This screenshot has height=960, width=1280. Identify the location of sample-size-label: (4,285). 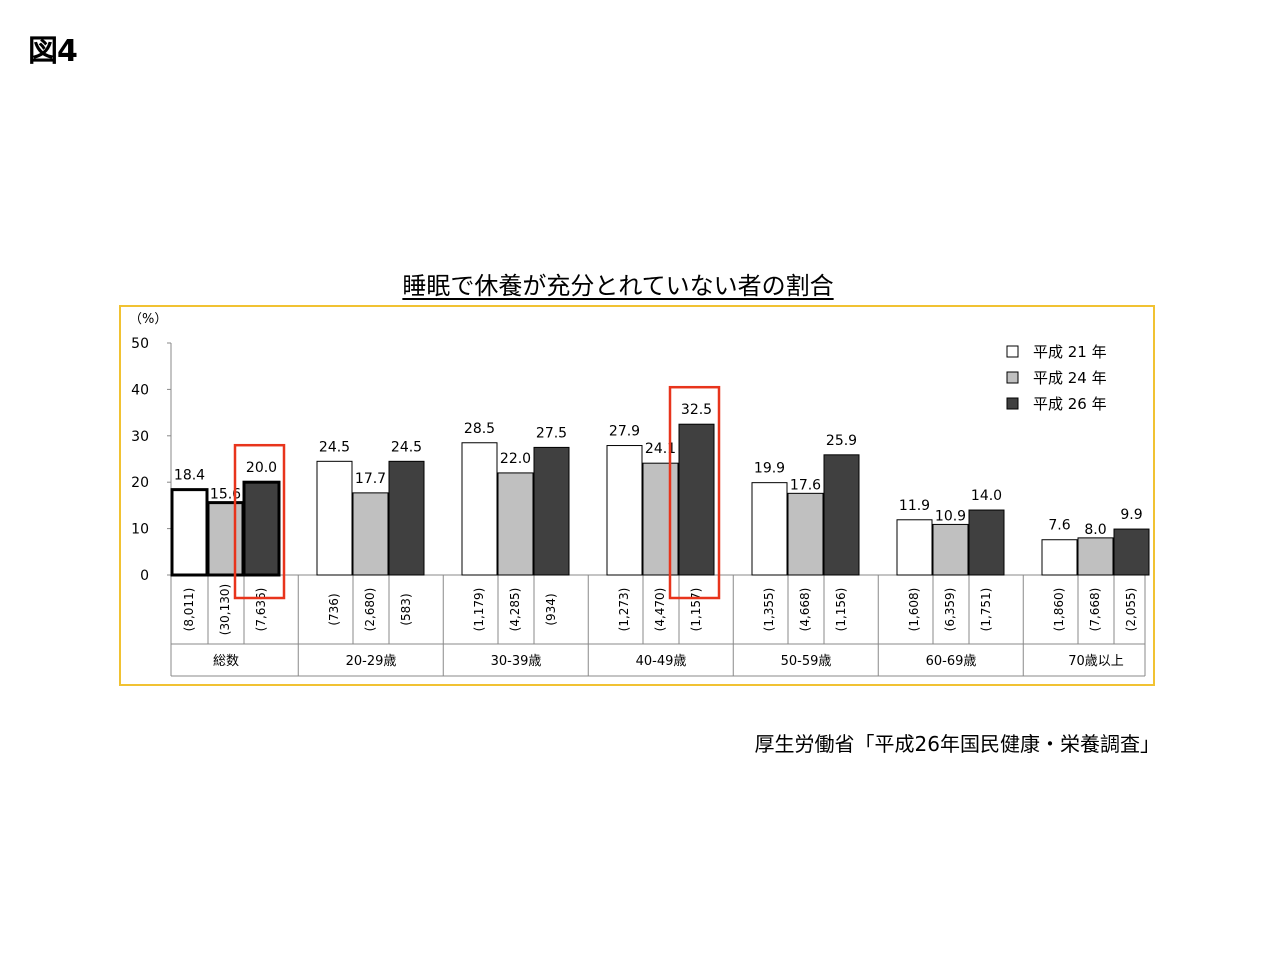
(515, 610).